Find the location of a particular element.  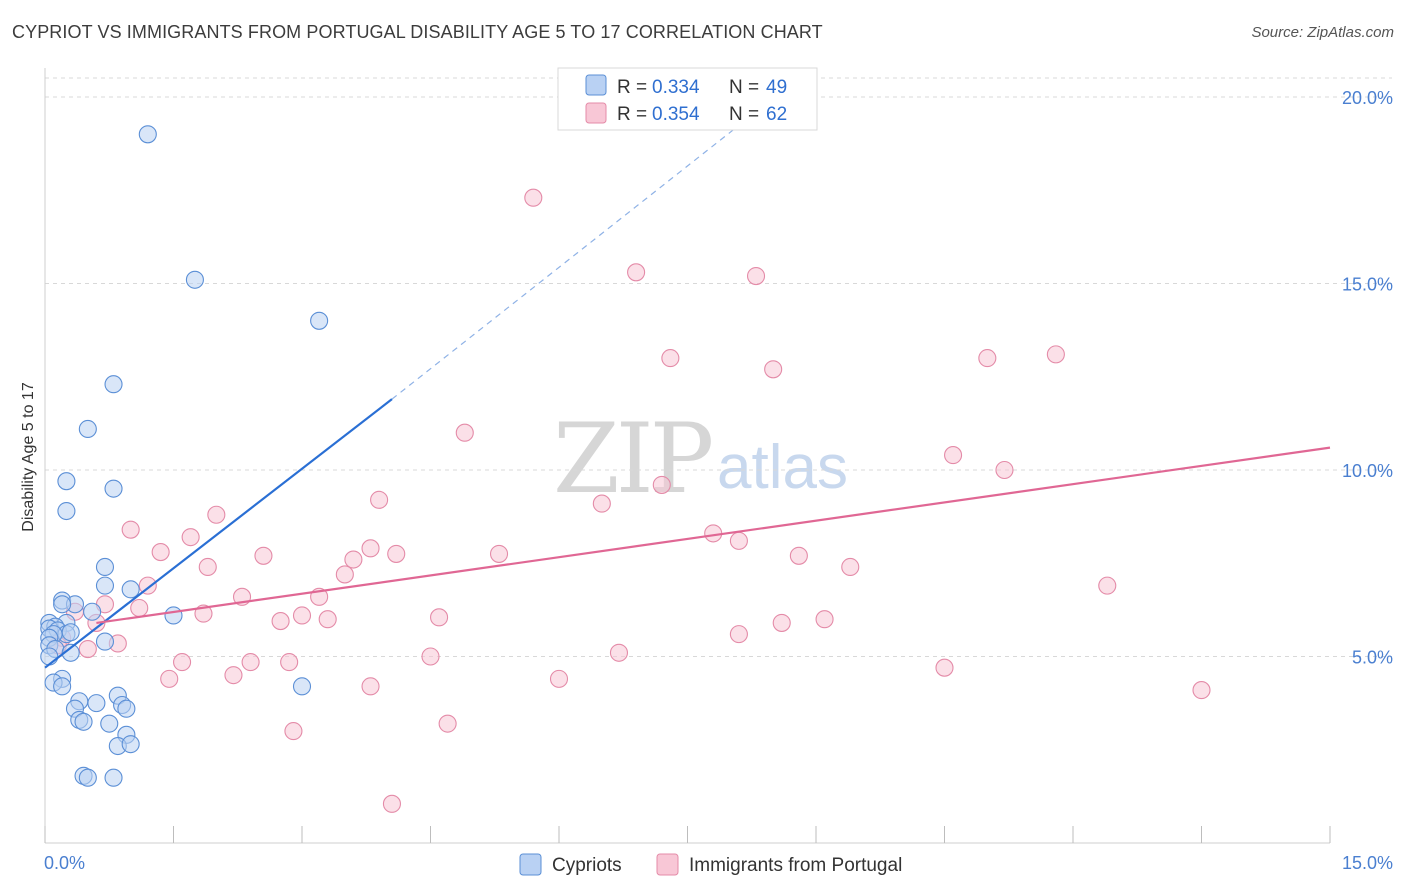

legend-r-label-2: R = is located at coordinates (634, 114).